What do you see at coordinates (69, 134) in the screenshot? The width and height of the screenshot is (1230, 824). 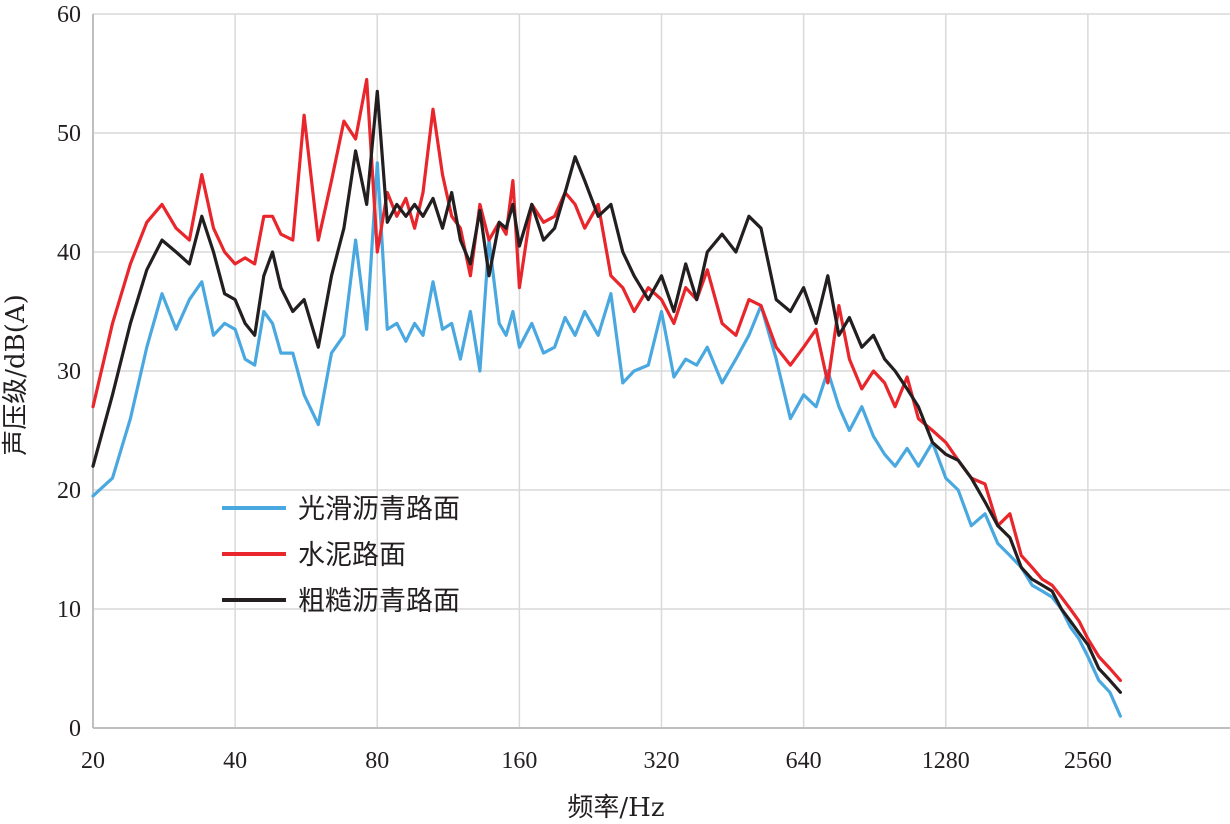 I see `y-tick-label: 50` at bounding box center [69, 134].